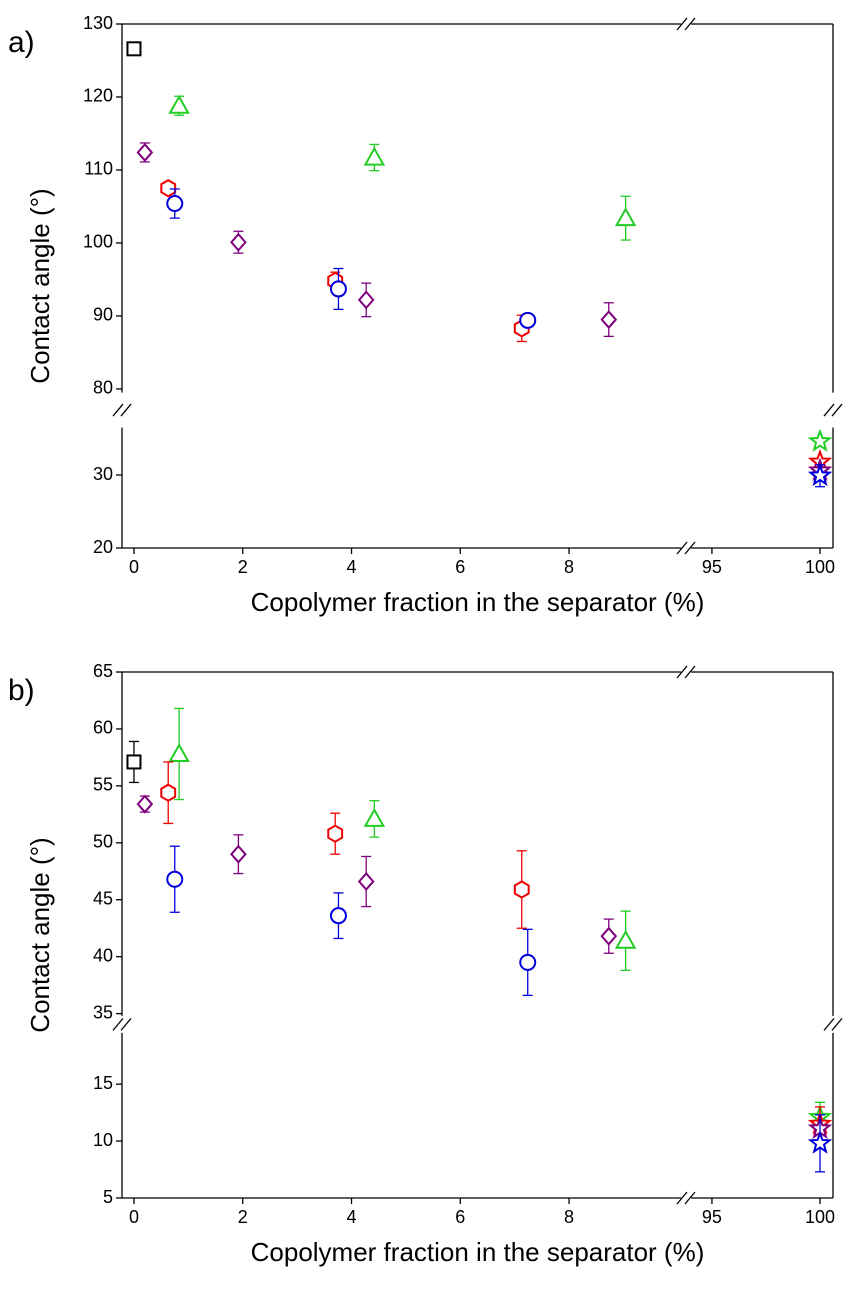 This screenshot has height=1297, width=843. I want to click on y-tick-label: 120, so click(98, 96).